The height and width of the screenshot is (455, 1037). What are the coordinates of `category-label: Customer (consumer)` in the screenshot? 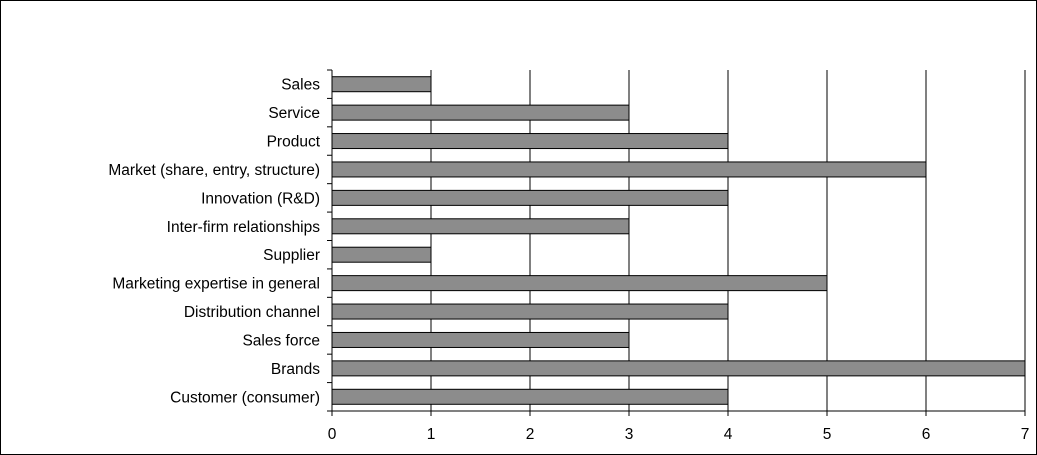 It's located at (245, 397).